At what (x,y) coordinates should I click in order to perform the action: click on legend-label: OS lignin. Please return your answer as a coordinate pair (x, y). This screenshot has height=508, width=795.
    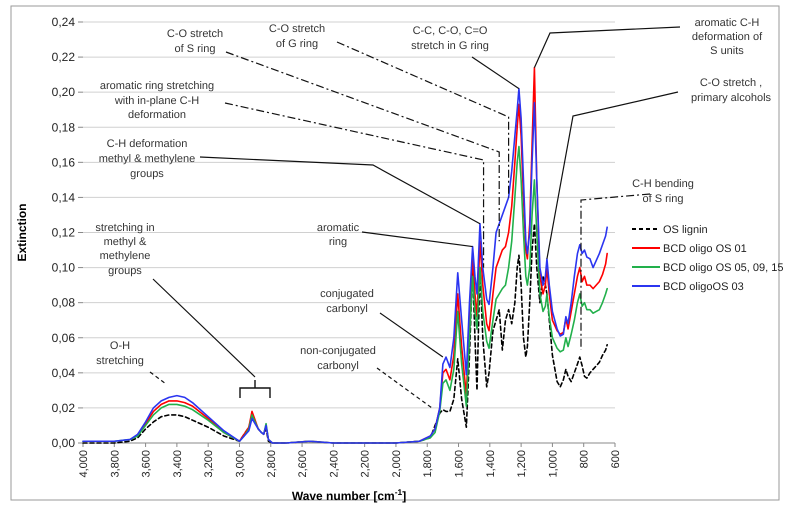
    Looking at the image, I should click on (685, 230).